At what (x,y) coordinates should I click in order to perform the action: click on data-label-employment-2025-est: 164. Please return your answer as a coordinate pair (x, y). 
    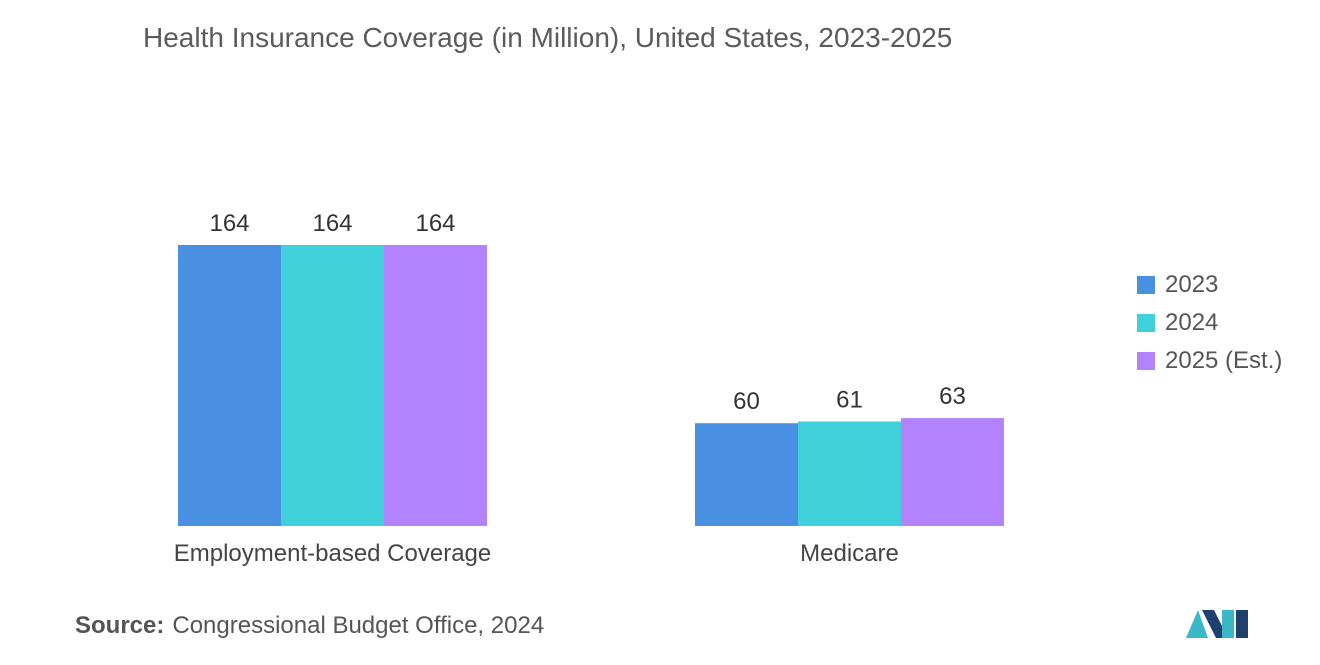
    Looking at the image, I should click on (435, 223).